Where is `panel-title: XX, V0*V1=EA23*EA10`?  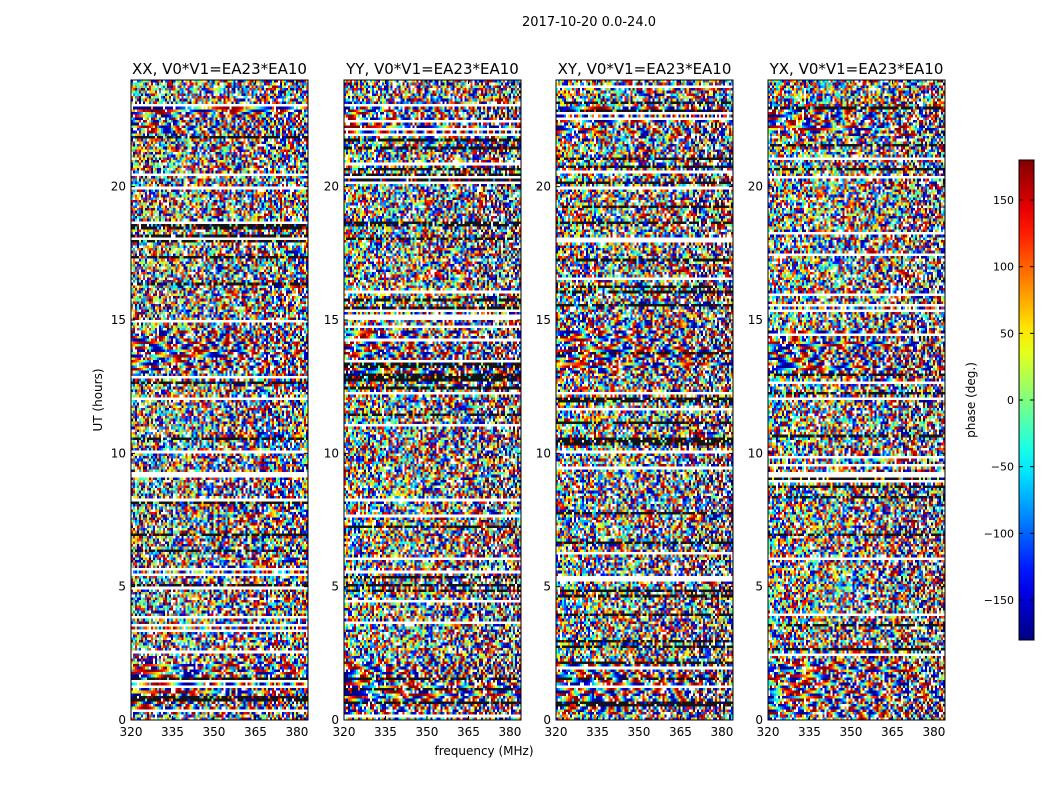
panel-title: XX, V0*V1=EA23*EA10 is located at coordinates (219, 69).